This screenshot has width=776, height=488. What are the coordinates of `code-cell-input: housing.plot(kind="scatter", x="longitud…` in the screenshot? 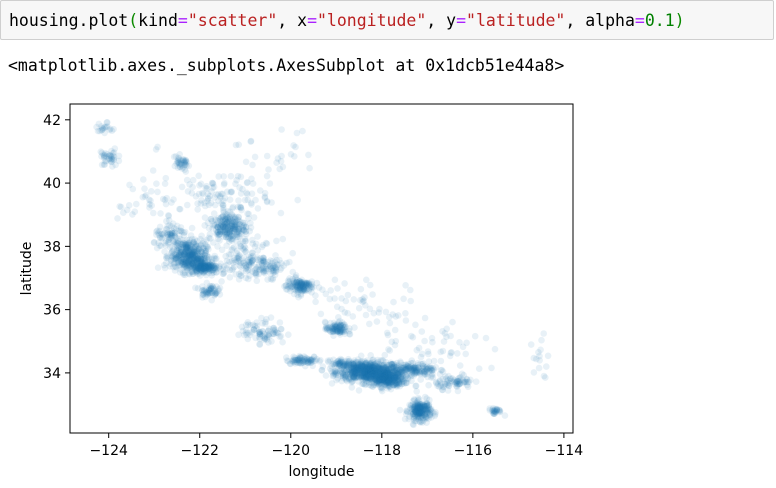 It's located at (387, 20).